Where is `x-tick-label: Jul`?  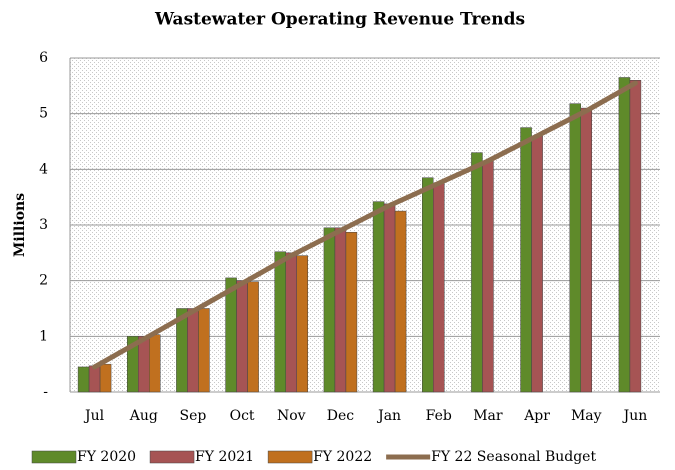 x-tick-label: Jul is located at coordinates (94, 416).